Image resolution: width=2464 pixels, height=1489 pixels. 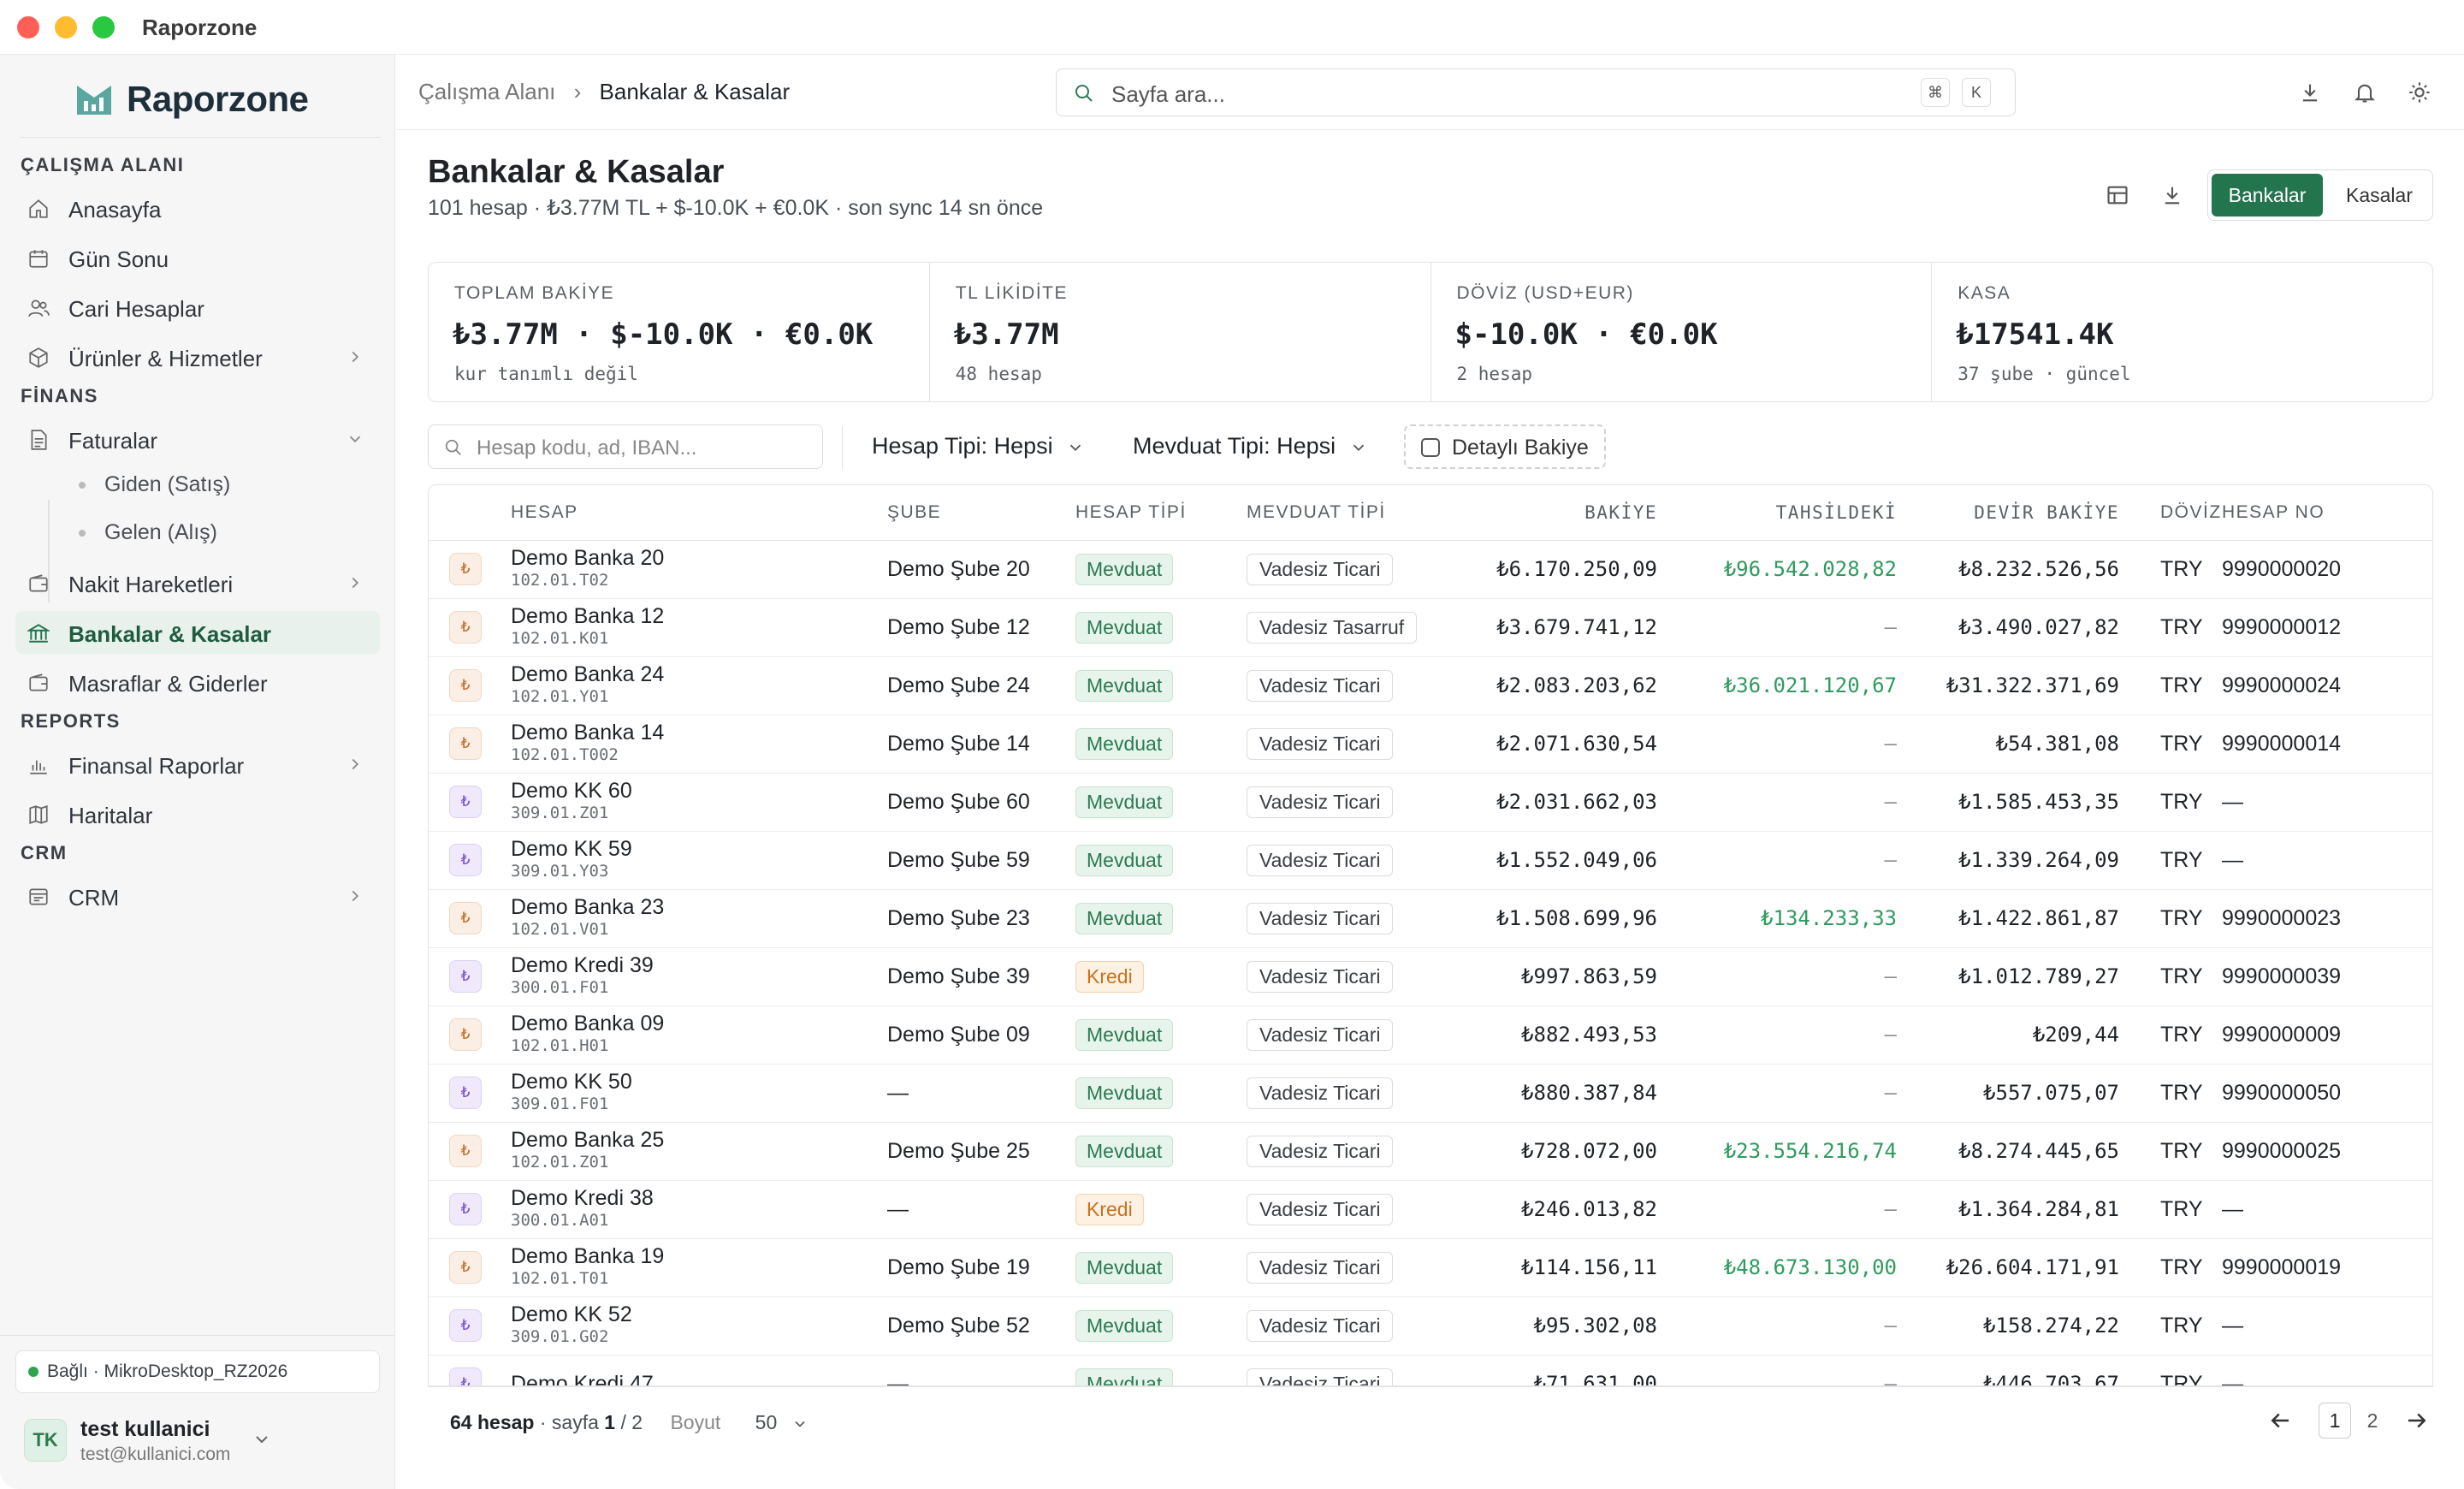 I want to click on user-menu: TK test kullanici test@kullanici.com, so click(x=197, y=1448).